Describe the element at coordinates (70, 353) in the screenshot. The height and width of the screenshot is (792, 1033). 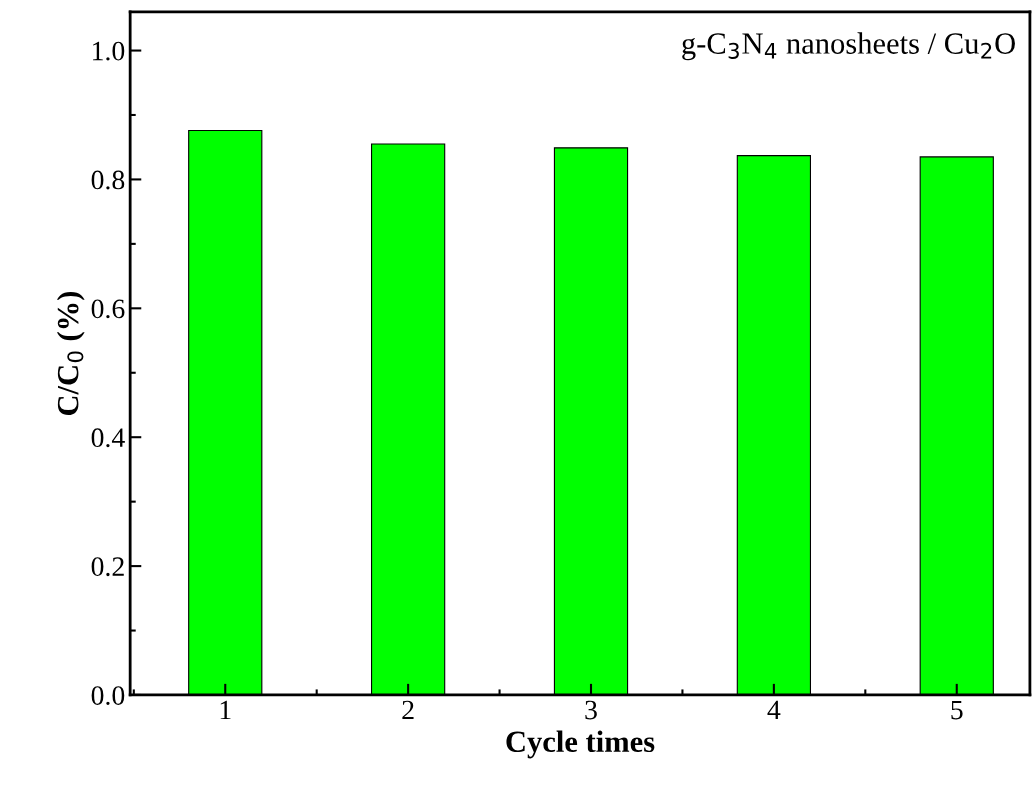
I see `y-axis-title: C/C$_{0}$ (%)` at that location.